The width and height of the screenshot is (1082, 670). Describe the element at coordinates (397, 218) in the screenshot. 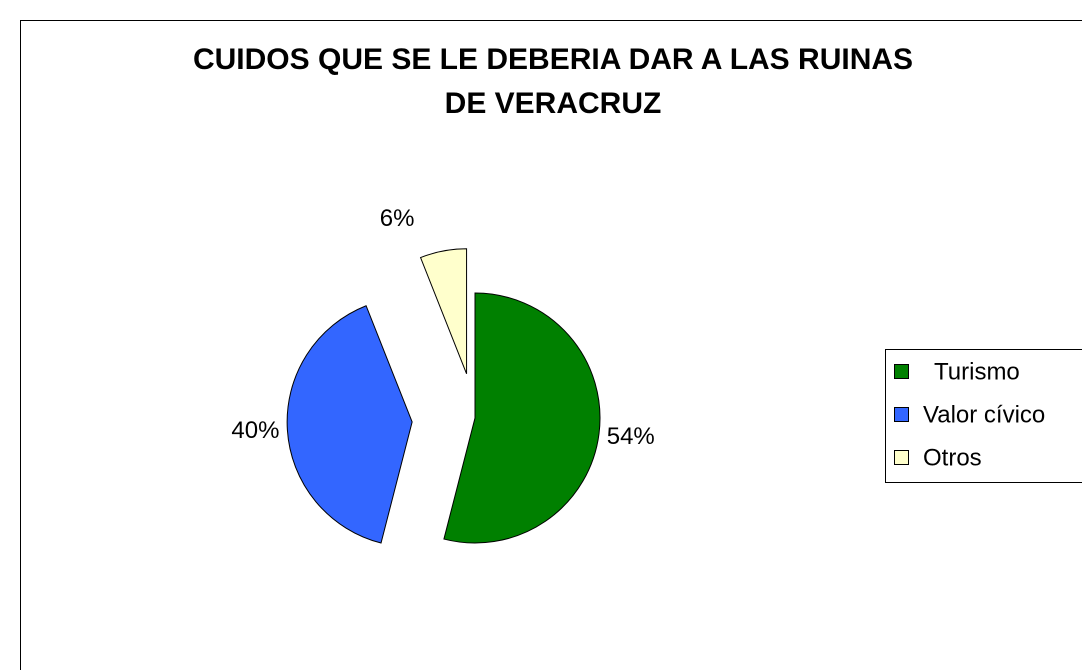

I see `data-label: 6%` at that location.